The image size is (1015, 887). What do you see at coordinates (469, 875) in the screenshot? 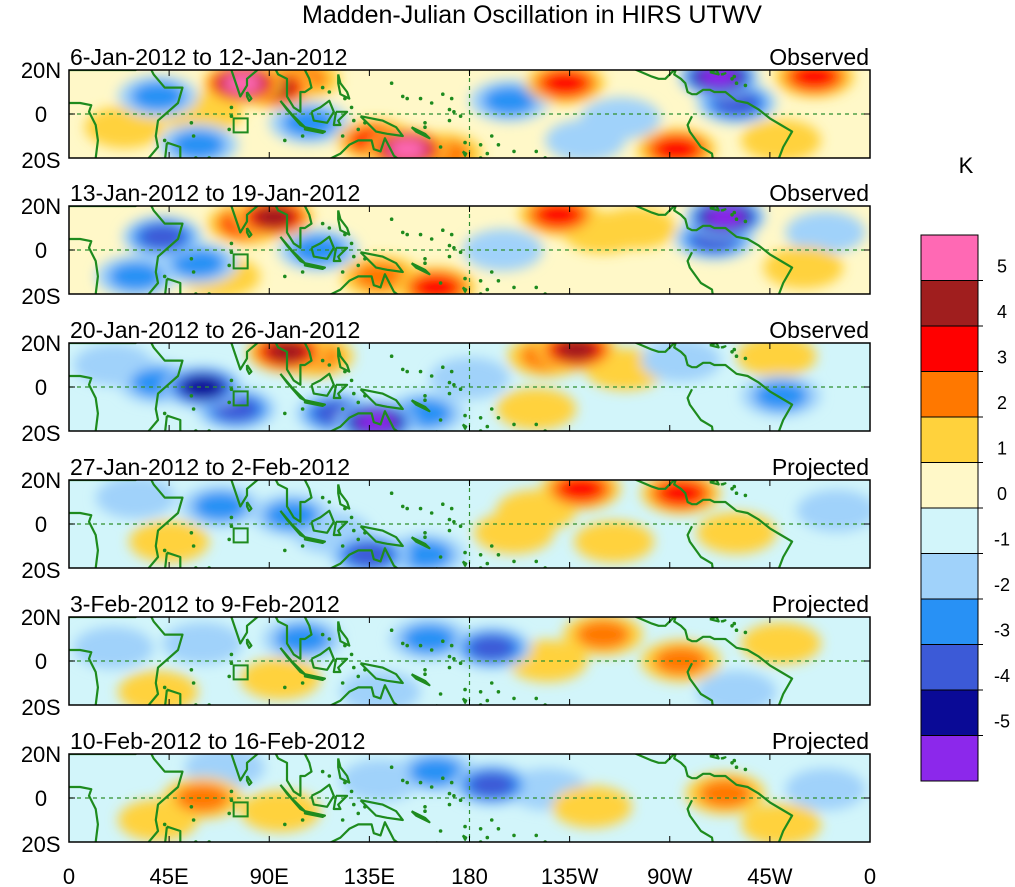
I see `x-axis: 0 45E 90E 135E 180 135W 90W 45W 0` at bounding box center [469, 875].